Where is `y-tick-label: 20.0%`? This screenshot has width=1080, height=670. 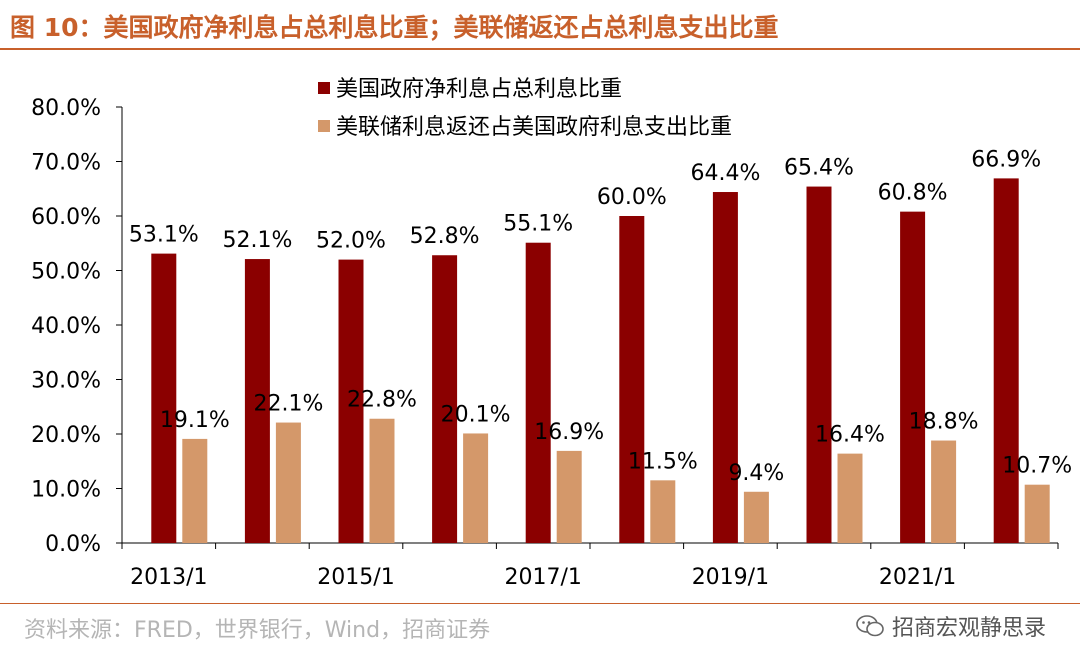 y-tick-label: 20.0% is located at coordinates (66, 435).